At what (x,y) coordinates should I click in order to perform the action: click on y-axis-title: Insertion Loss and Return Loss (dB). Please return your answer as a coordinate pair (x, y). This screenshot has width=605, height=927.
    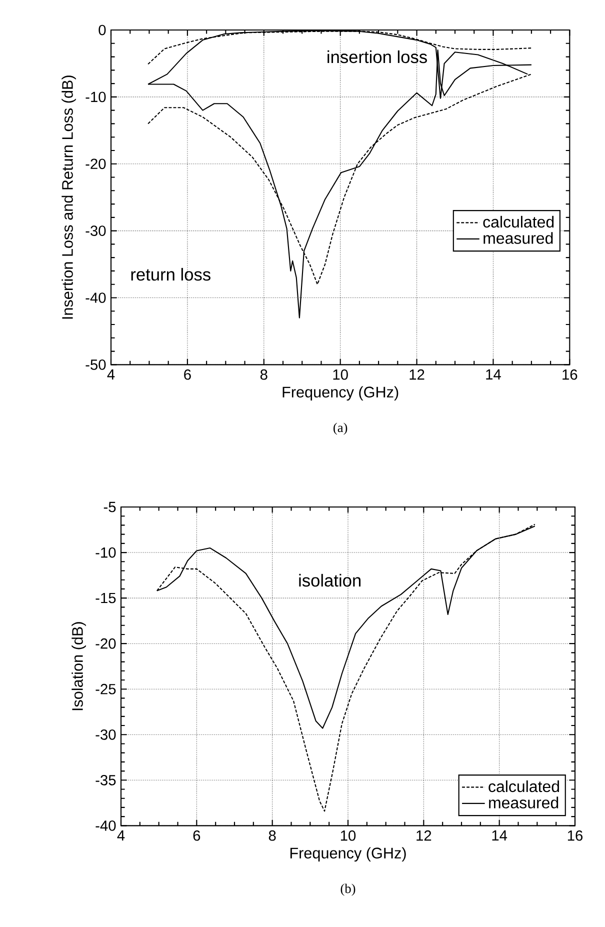
    Looking at the image, I should click on (69, 197).